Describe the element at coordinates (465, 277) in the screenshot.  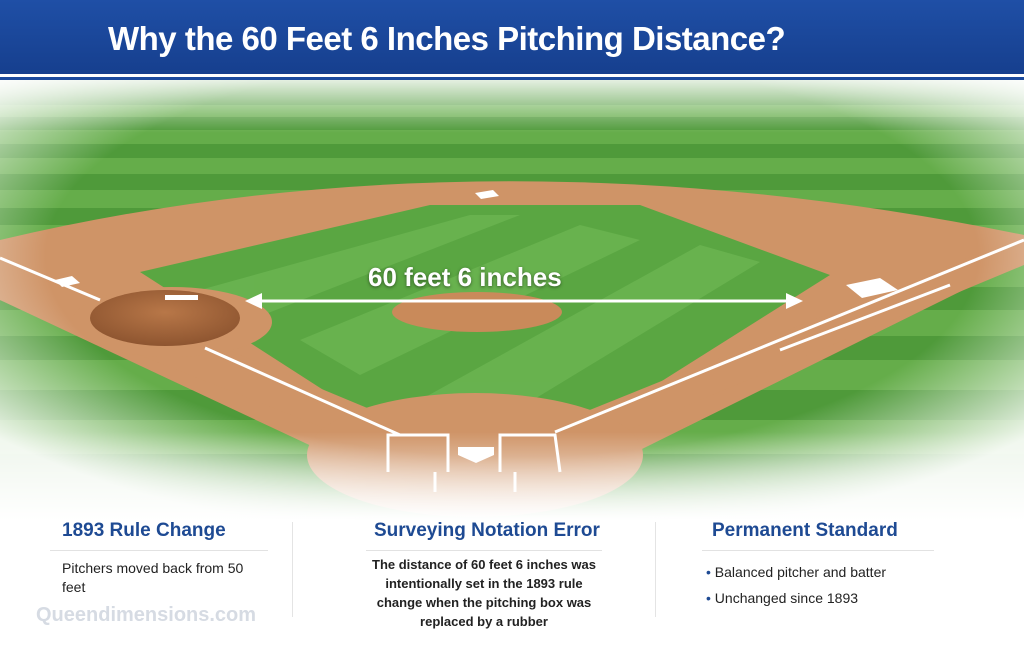
I see `distance-label: 60 feet 6 inches` at that location.